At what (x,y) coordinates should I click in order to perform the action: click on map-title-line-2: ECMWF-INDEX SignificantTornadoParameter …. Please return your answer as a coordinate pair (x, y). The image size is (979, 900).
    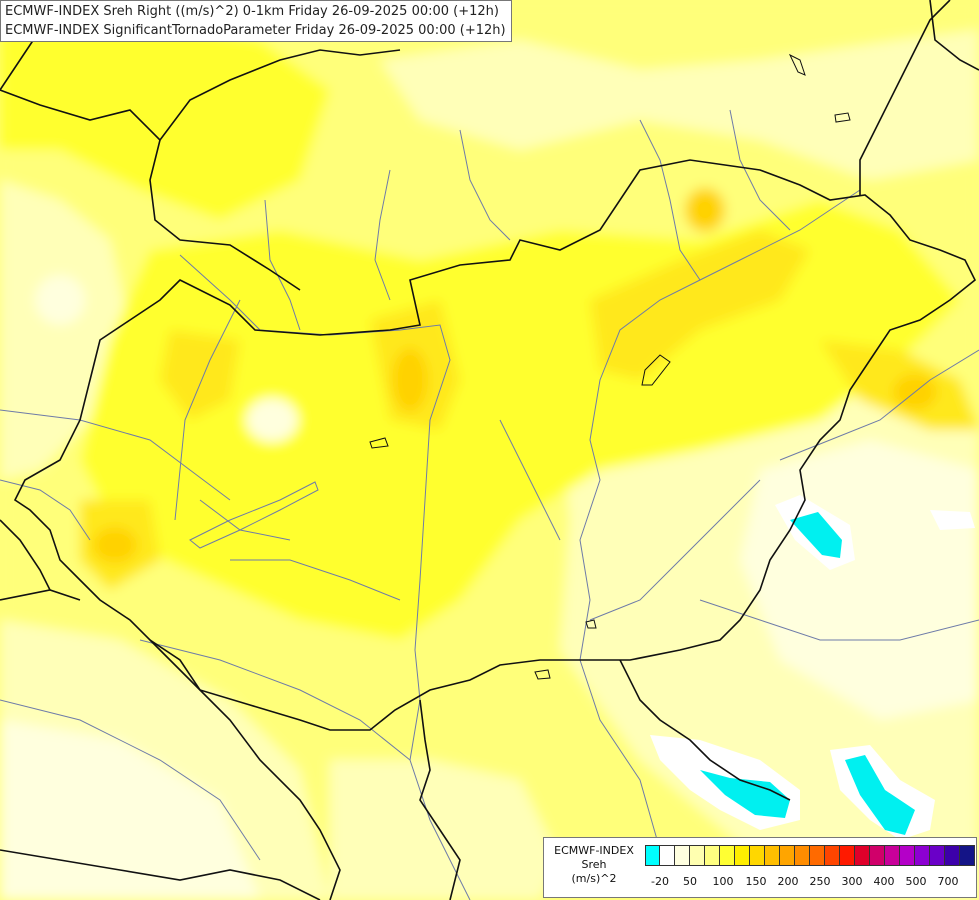
    Looking at the image, I should click on (255, 30).